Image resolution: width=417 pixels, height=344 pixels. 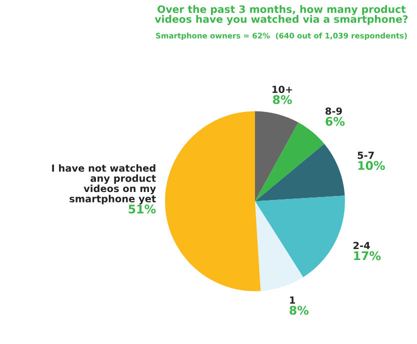 I want to click on slice-label: 10+, so click(x=282, y=90).